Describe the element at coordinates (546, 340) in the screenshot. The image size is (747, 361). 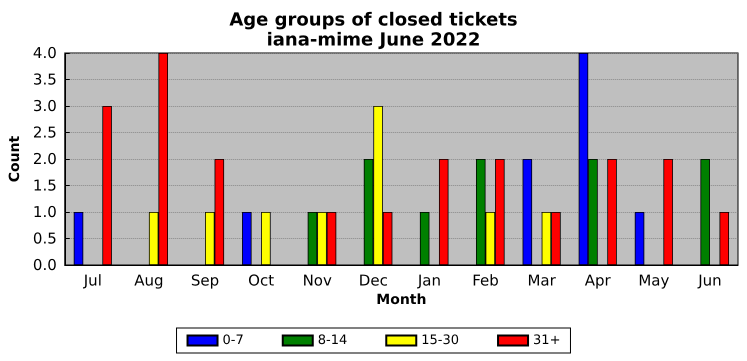
I see `legend-label: 31+` at that location.